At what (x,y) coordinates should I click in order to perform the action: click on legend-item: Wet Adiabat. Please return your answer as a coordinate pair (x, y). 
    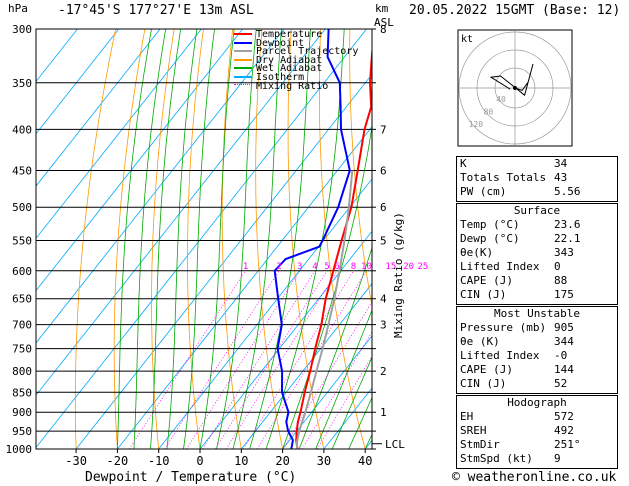
    Looking at the image, I should click on (278, 69).